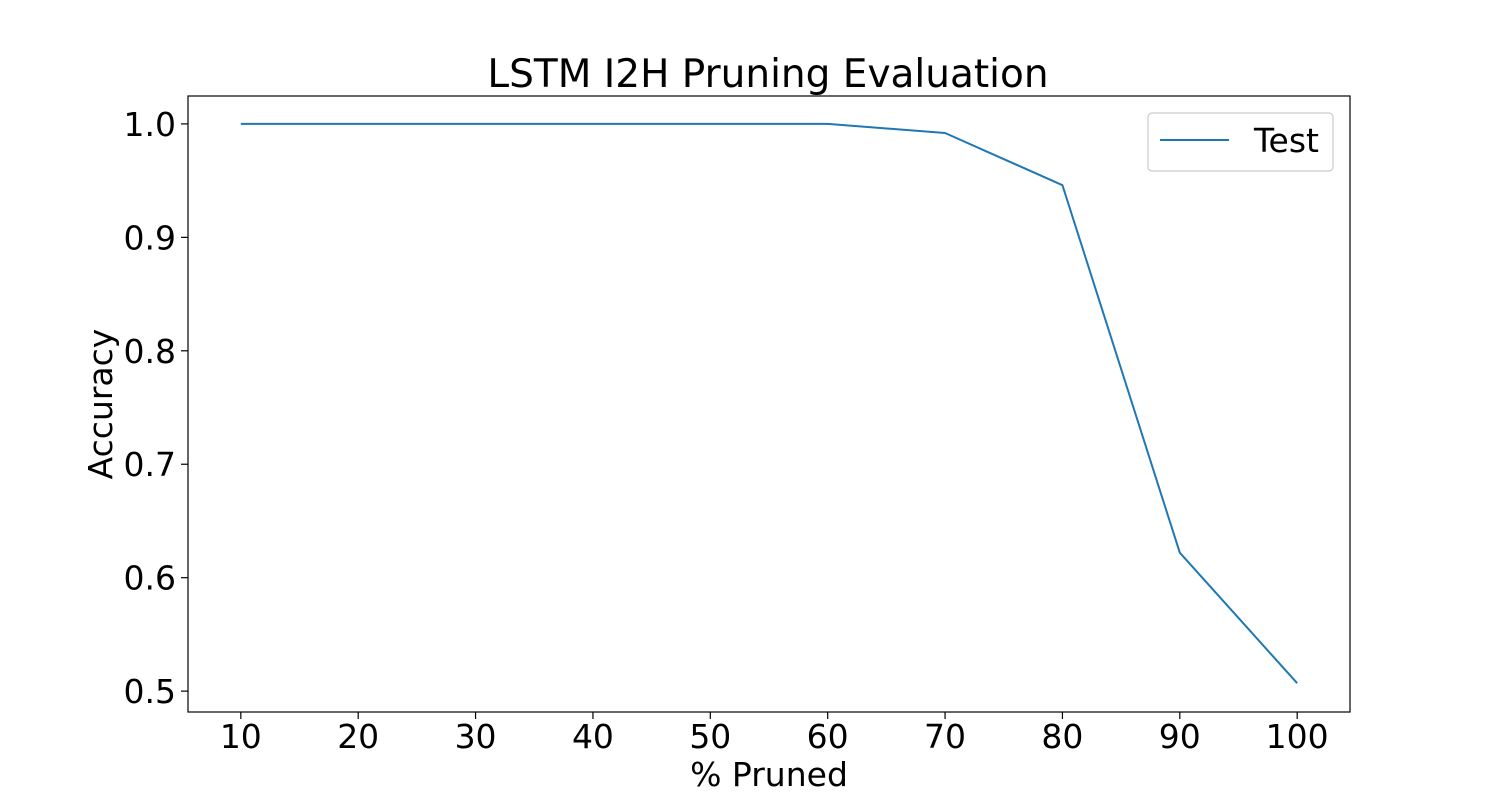 Image resolution: width=1500 pixels, height=800 pixels. I want to click on y-tick-label: 0.8, so click(150, 351).